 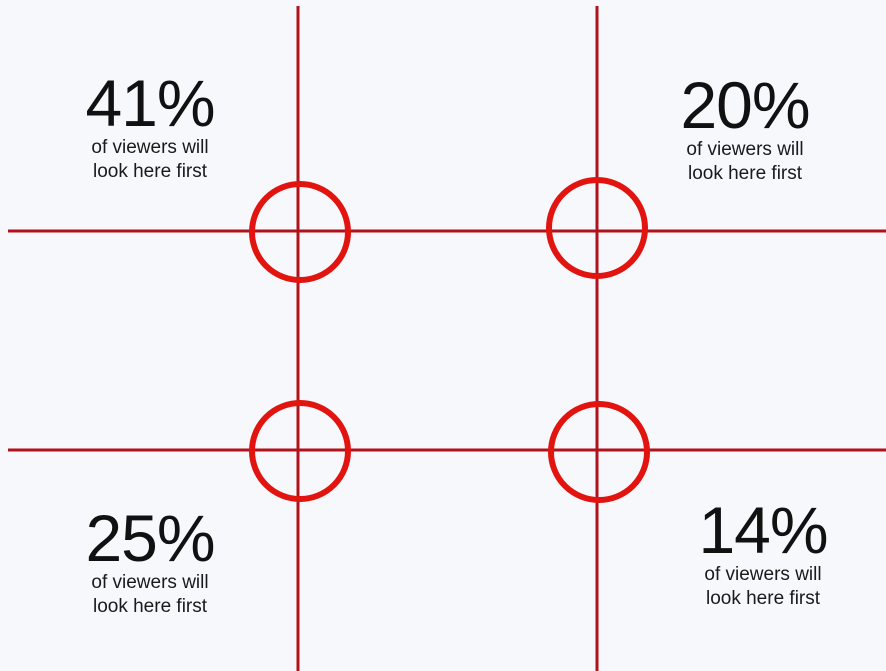 What do you see at coordinates (150, 103) in the screenshot?
I see `stat-percent: 41%` at bounding box center [150, 103].